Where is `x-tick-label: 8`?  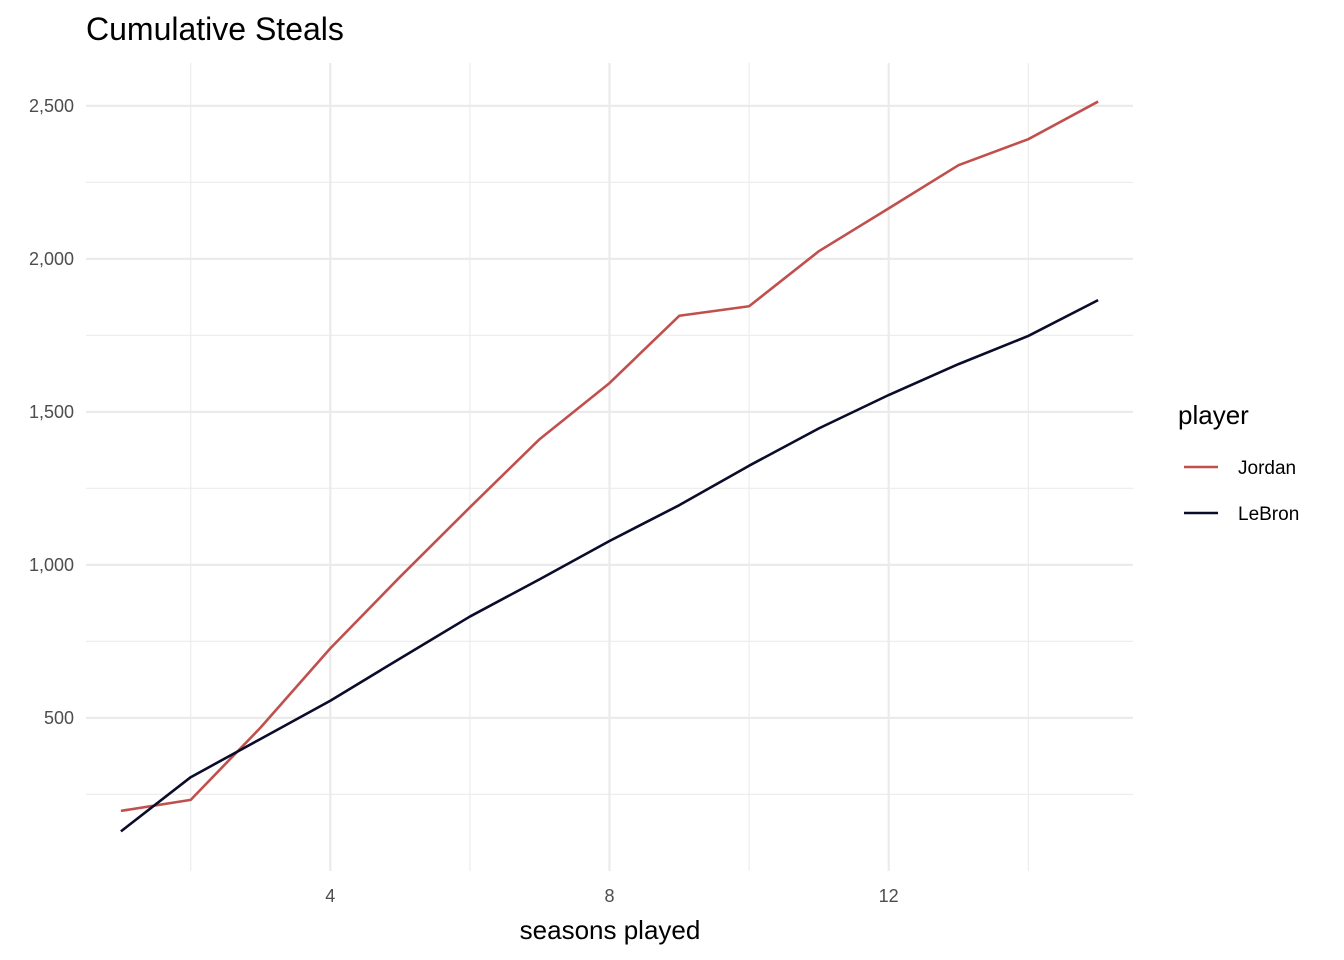 x-tick-label: 8 is located at coordinates (609, 896).